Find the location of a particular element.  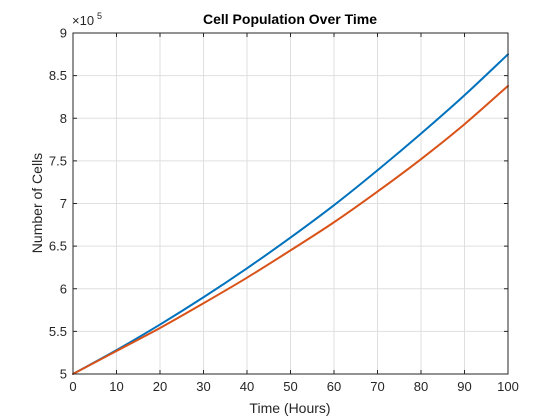

x-tick-label: 20 is located at coordinates (160, 386).